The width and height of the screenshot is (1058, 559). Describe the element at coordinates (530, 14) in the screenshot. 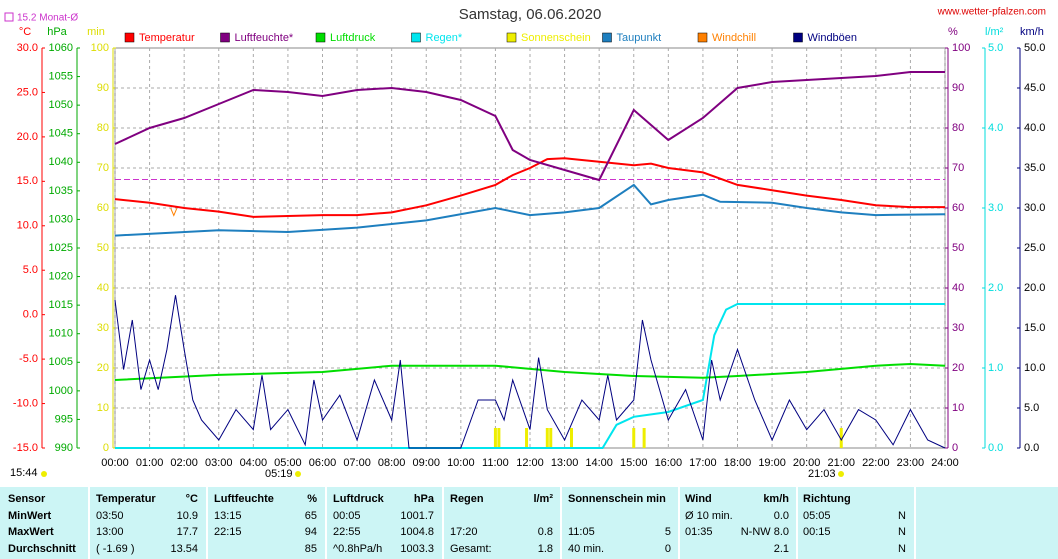

I see `chart-title: Samstag, 06.06.2020` at that location.